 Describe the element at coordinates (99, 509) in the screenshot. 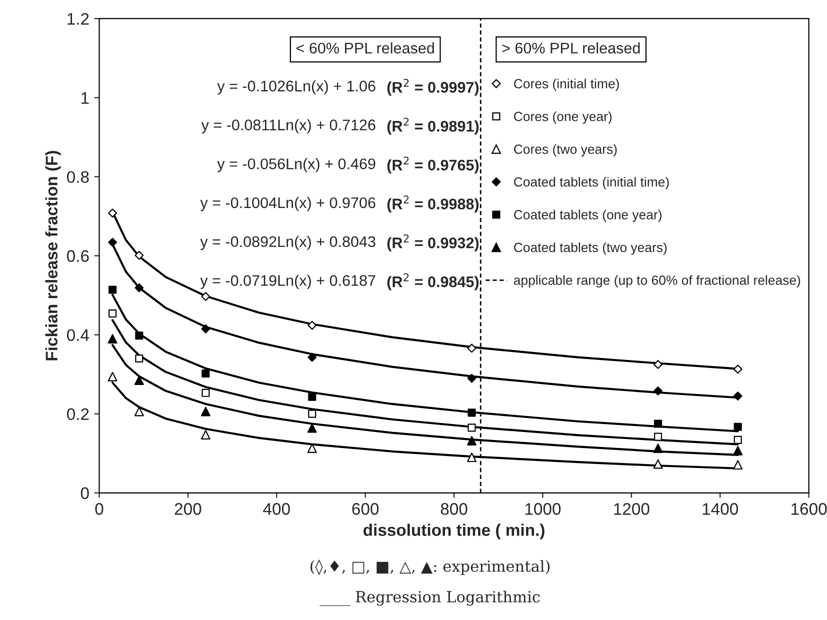

I see `x-tick-label: 0` at that location.